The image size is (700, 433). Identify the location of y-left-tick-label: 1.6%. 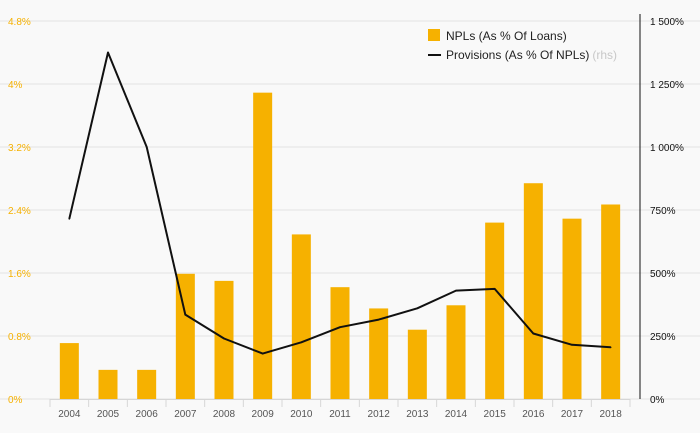
(19, 274).